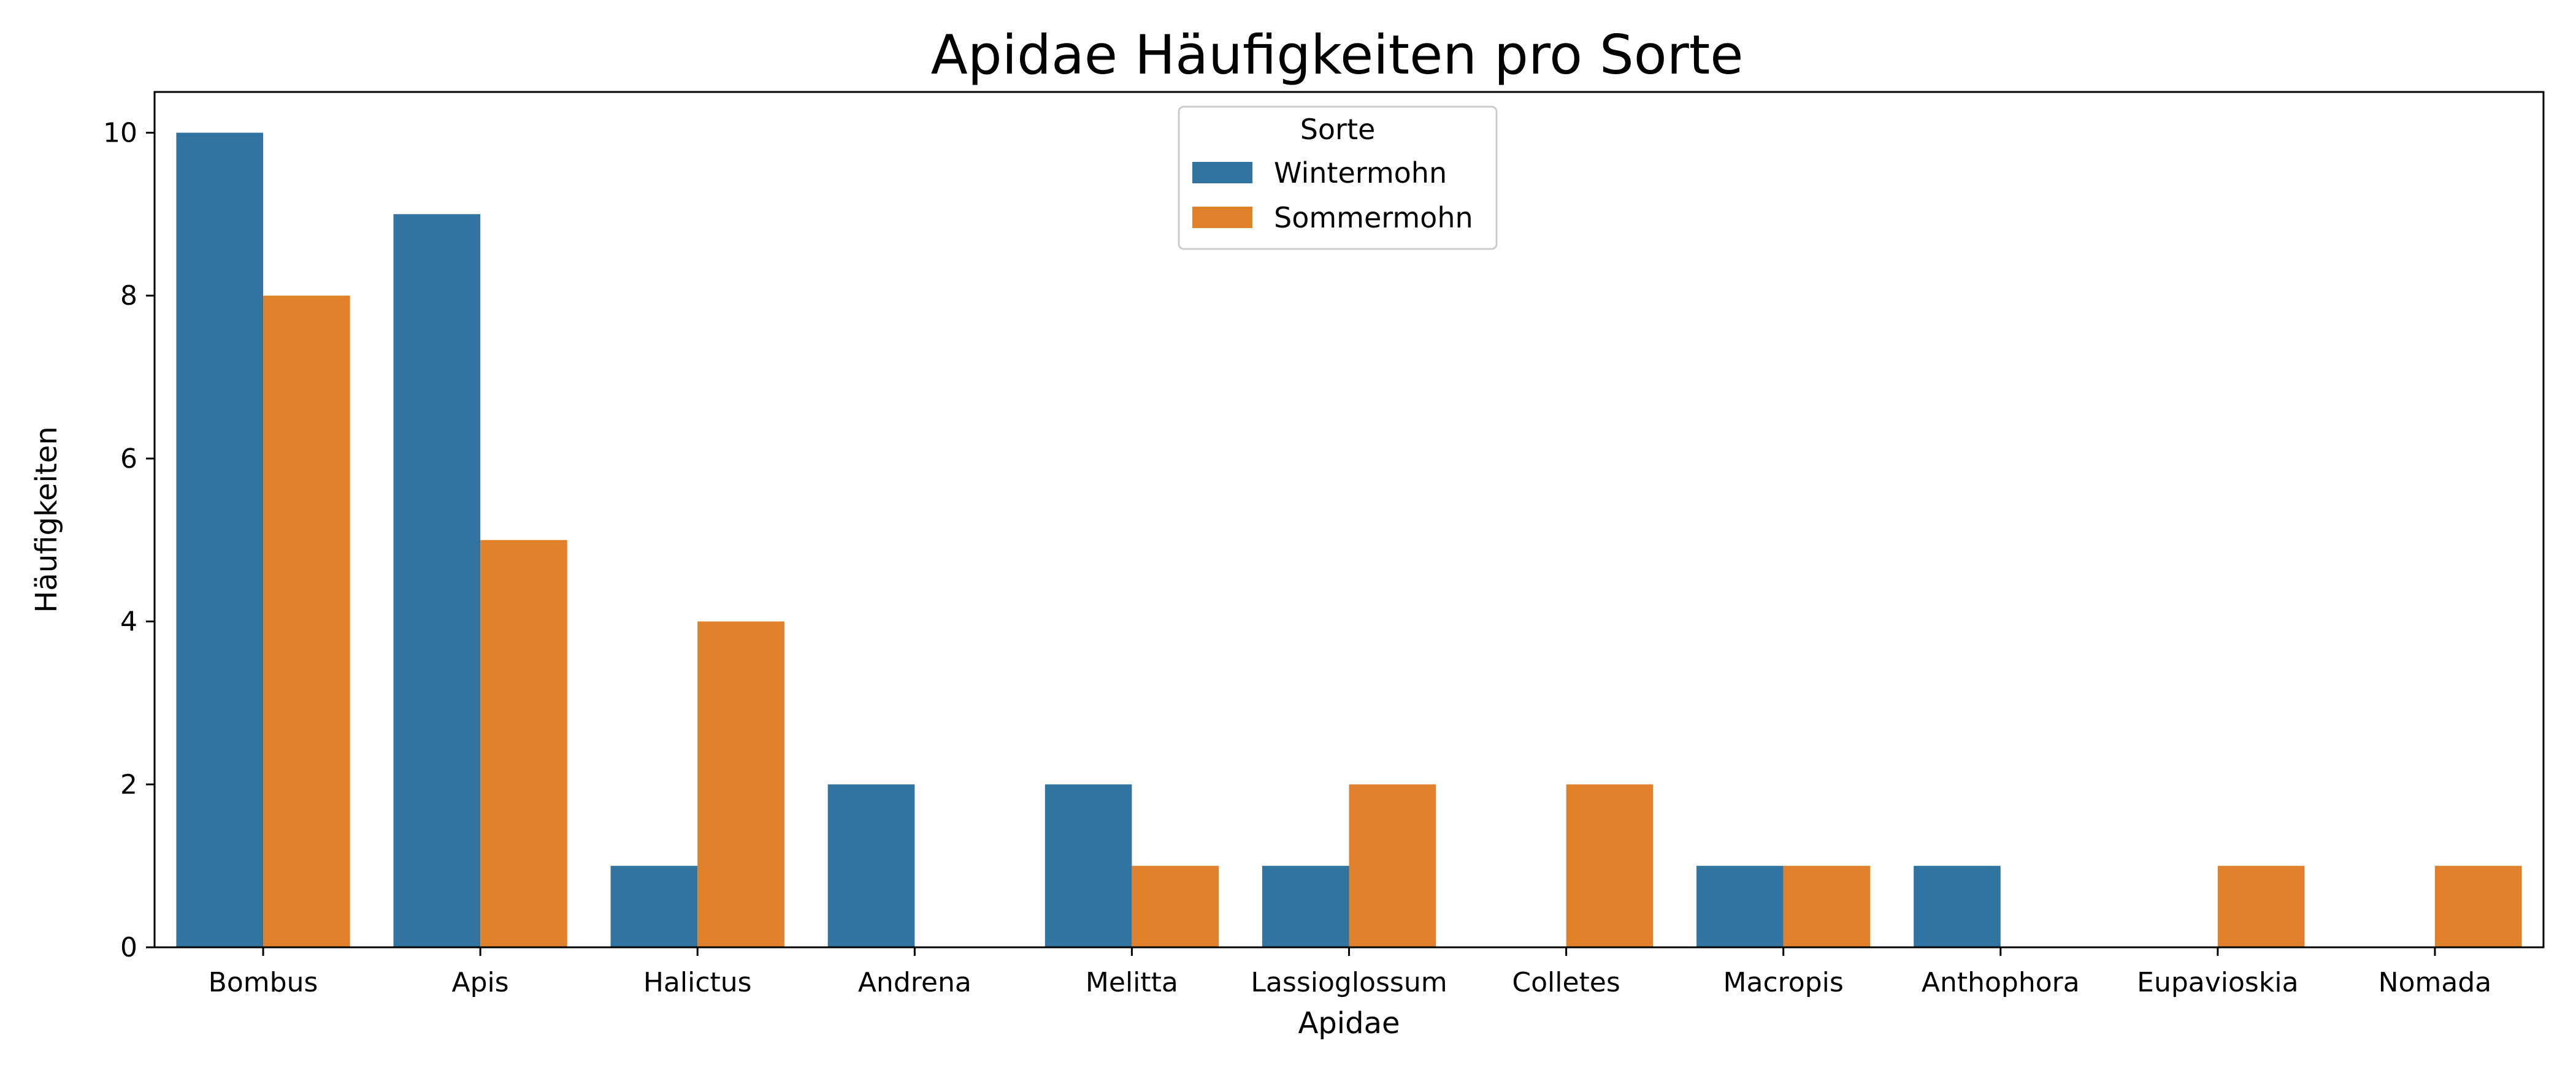  Describe the element at coordinates (2261, 906) in the screenshot. I see `bar-eupavioskia-sommermohn` at that location.